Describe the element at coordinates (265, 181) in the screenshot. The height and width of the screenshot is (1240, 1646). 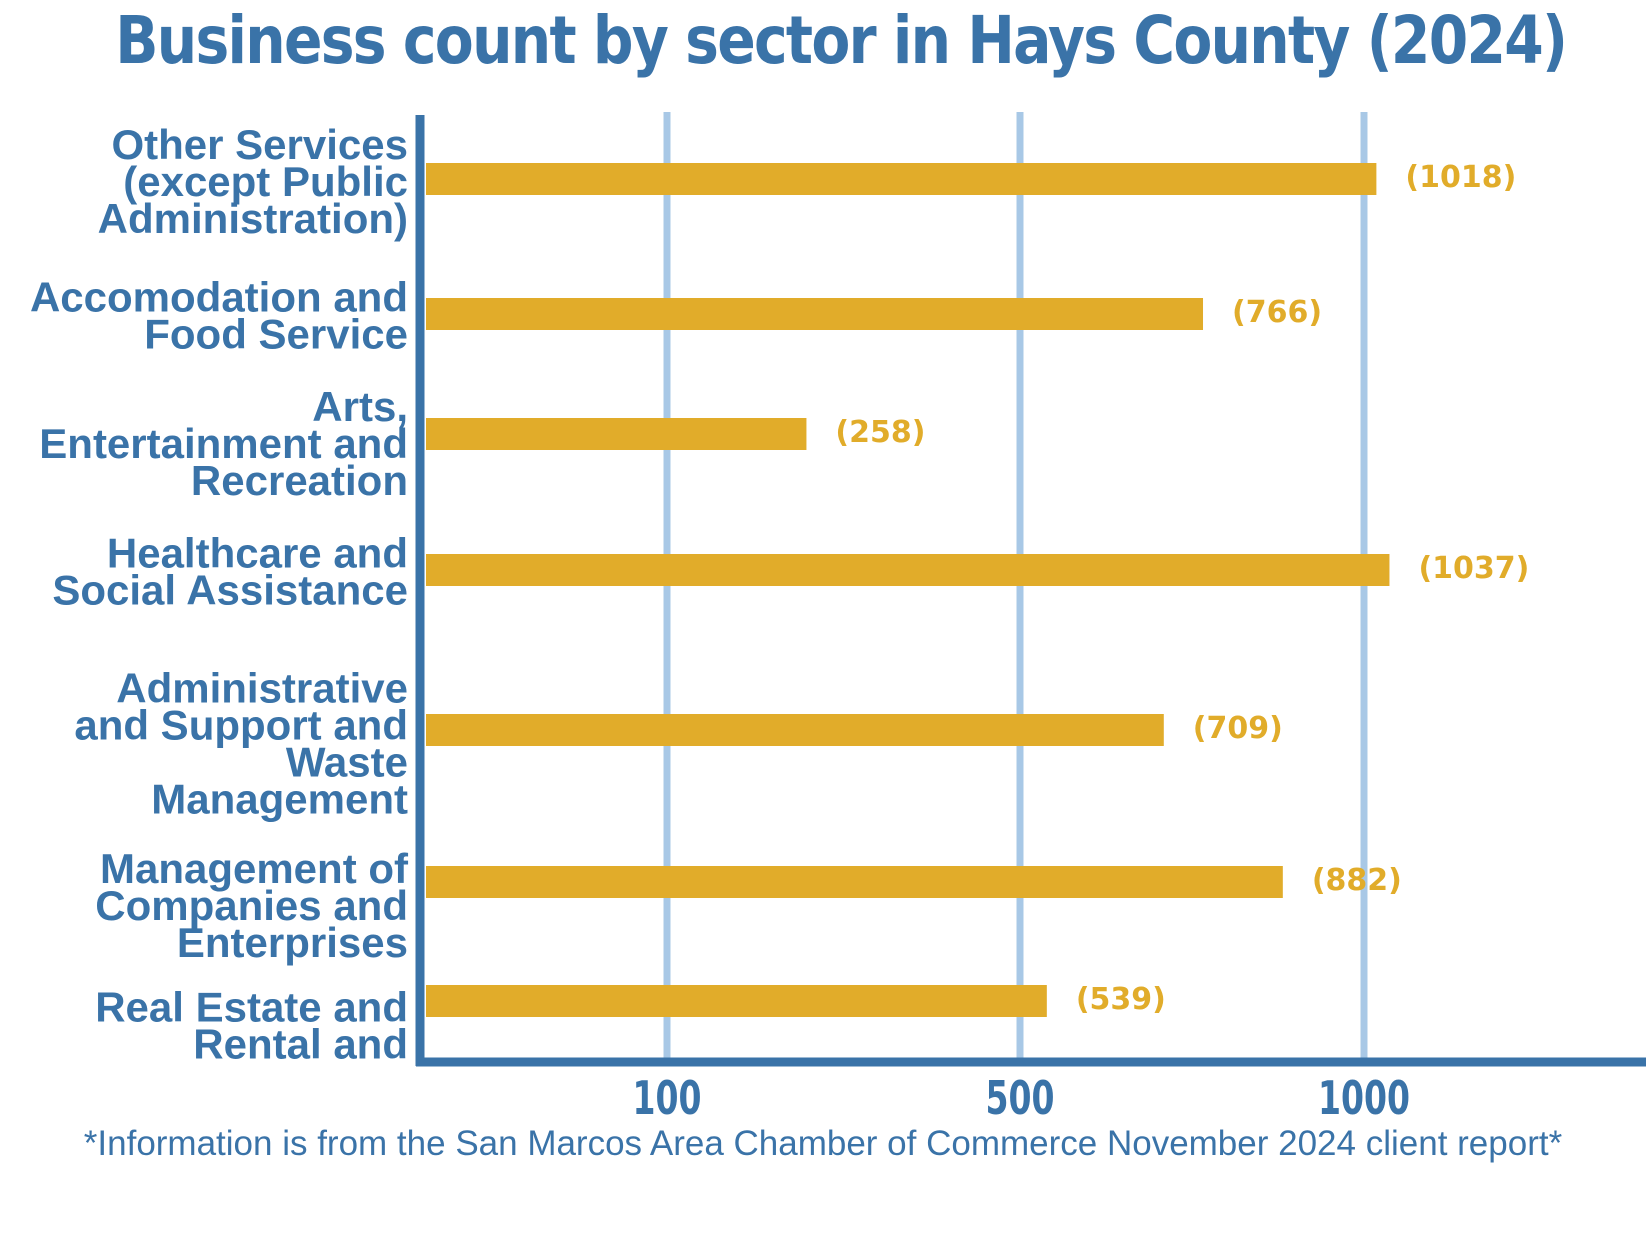
I see `category-label-line: (except Public` at that location.